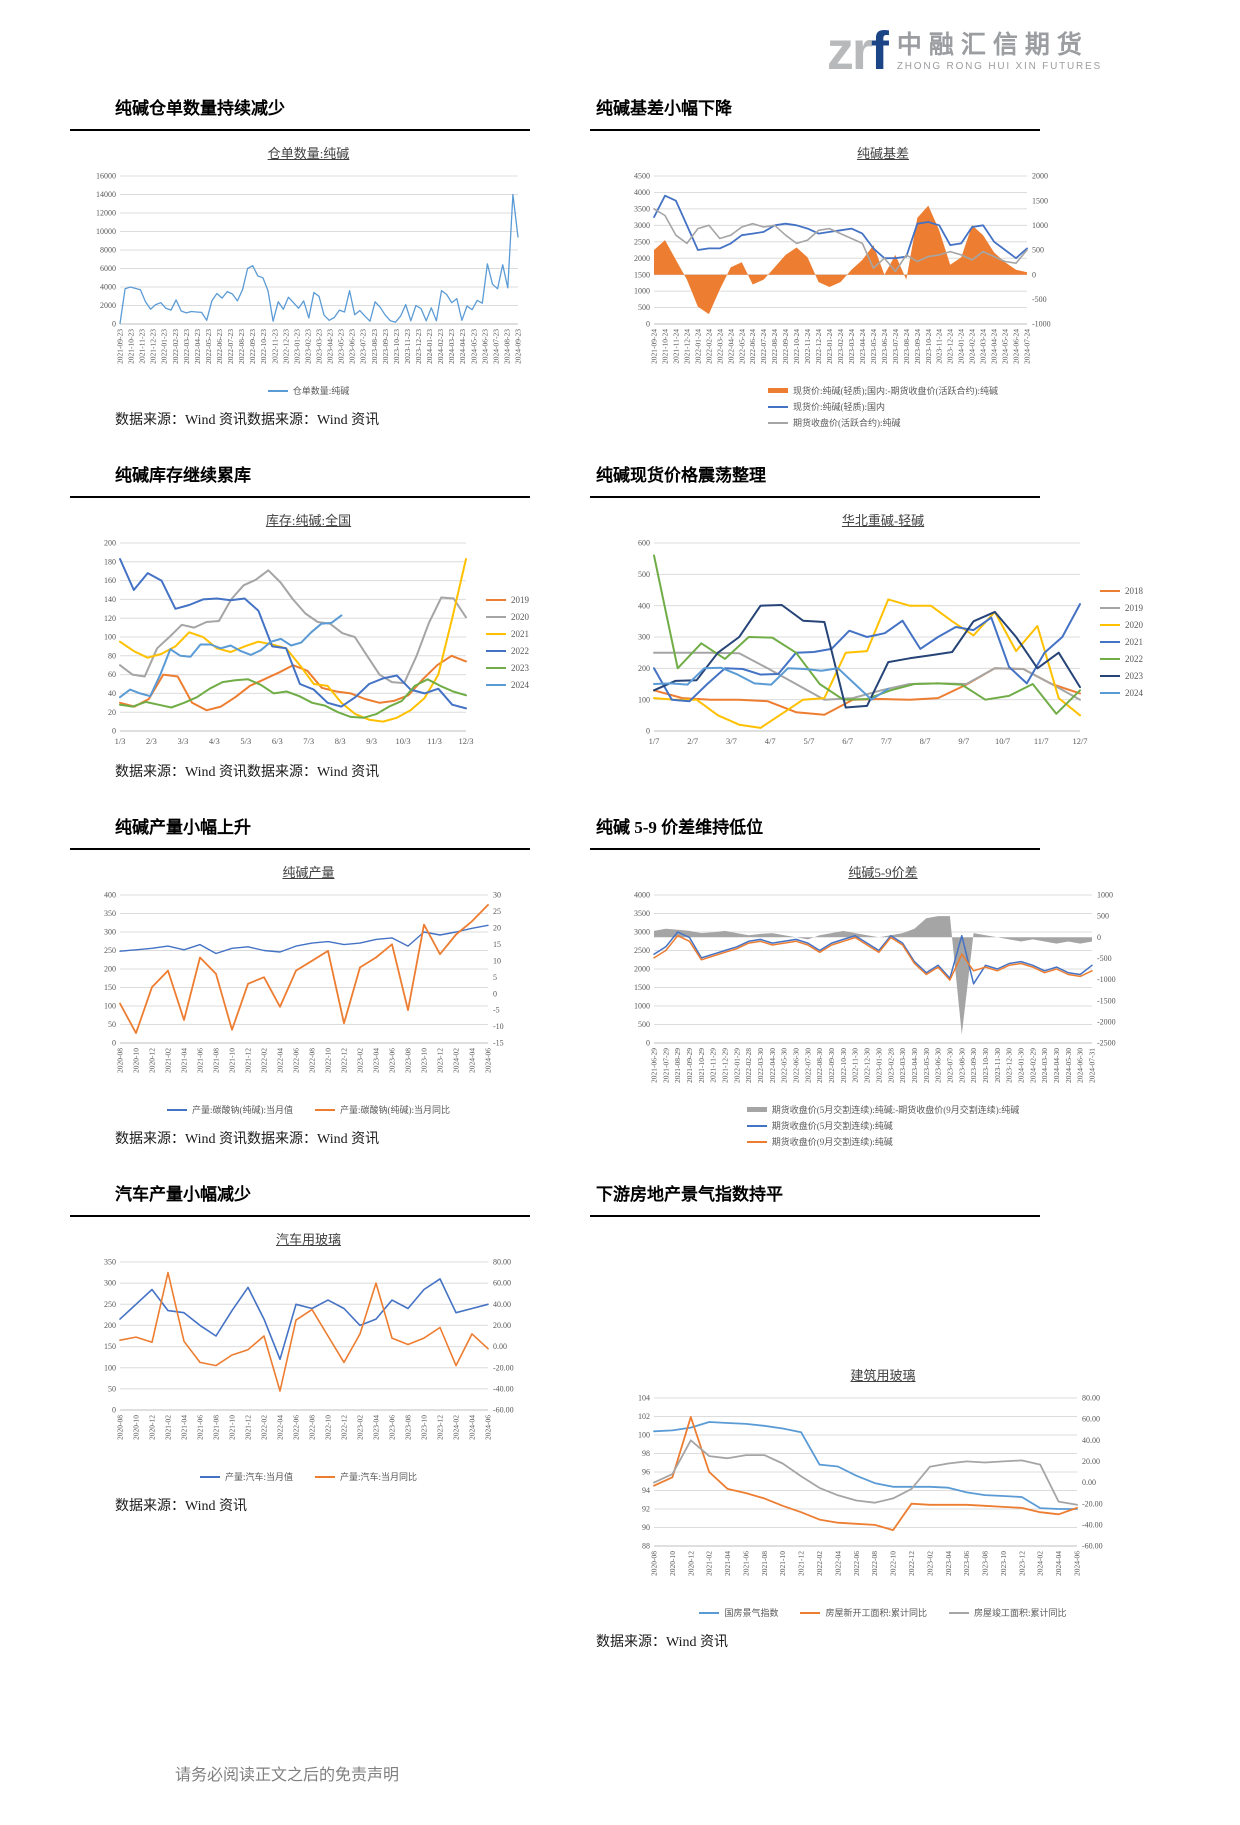  I want to click on section-title: 纯碱 5-9 价差维持低位, so click(680, 827).